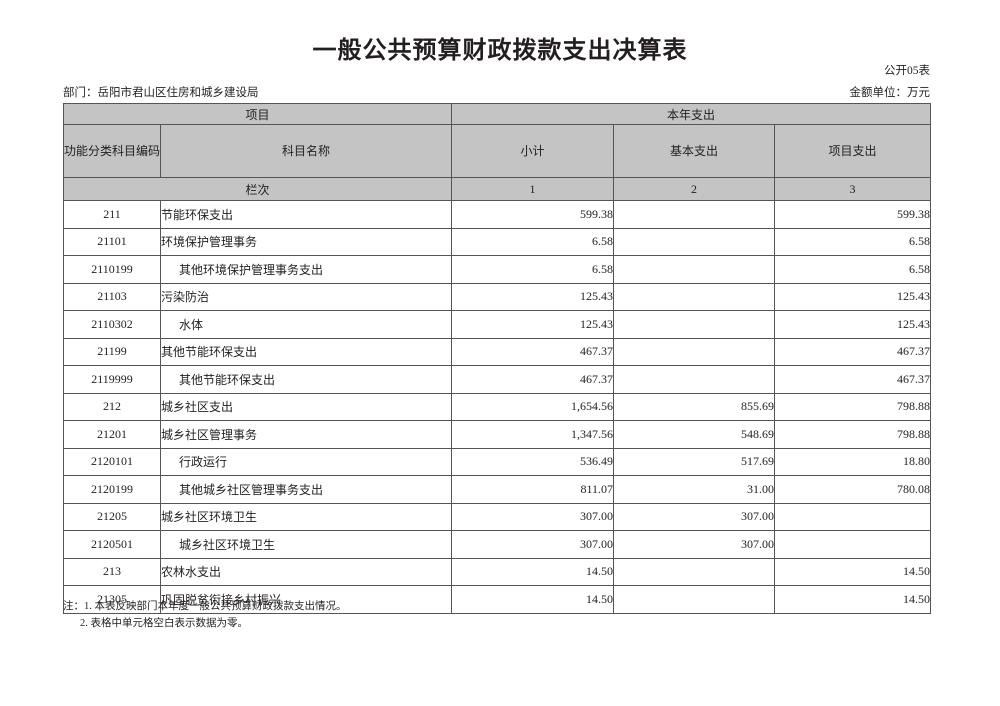  Describe the element at coordinates (694, 189) in the screenshot. I see `lane-number-basic: 2` at that location.